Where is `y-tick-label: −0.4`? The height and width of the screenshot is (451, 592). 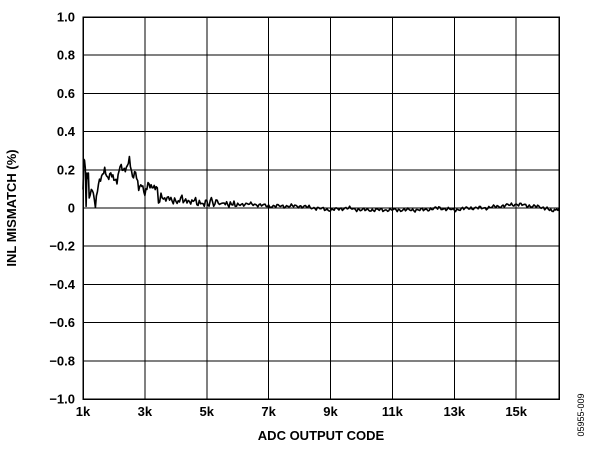
y-tick-label: −0.4 is located at coordinates (62, 284).